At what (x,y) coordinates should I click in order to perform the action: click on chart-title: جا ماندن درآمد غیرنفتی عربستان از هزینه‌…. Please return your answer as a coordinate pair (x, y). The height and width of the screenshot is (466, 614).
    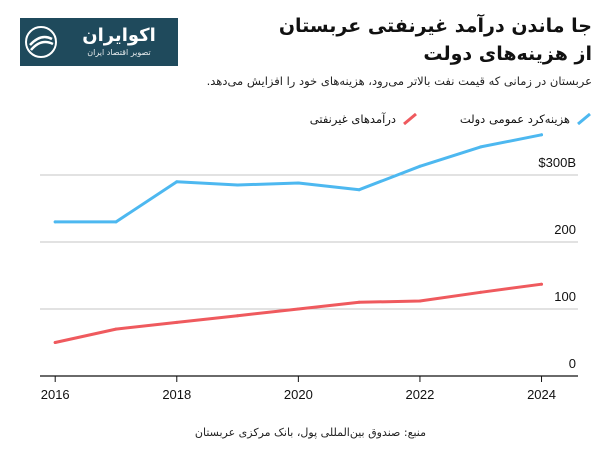
    Looking at the image, I should click on (382, 40).